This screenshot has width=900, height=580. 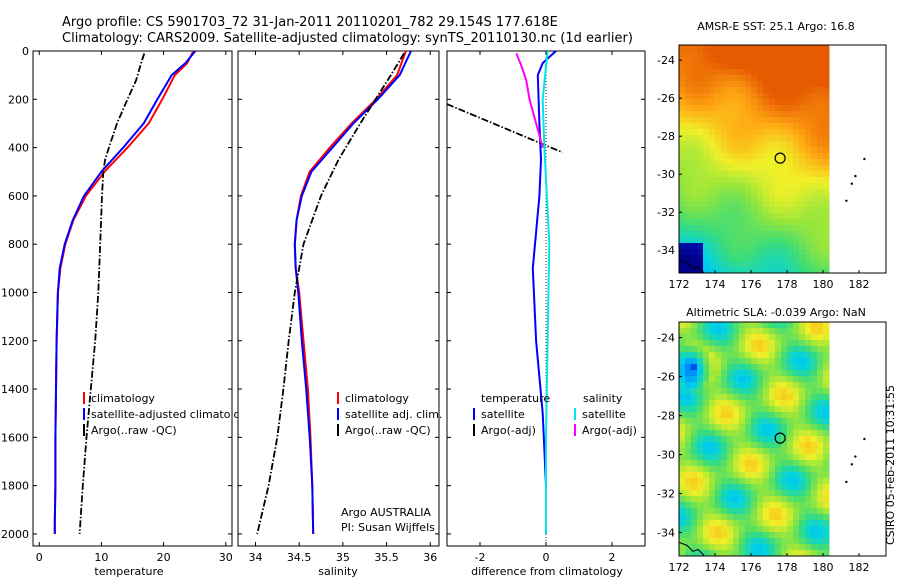 I want to click on xtick-label: 34.5, so click(x=299, y=557).